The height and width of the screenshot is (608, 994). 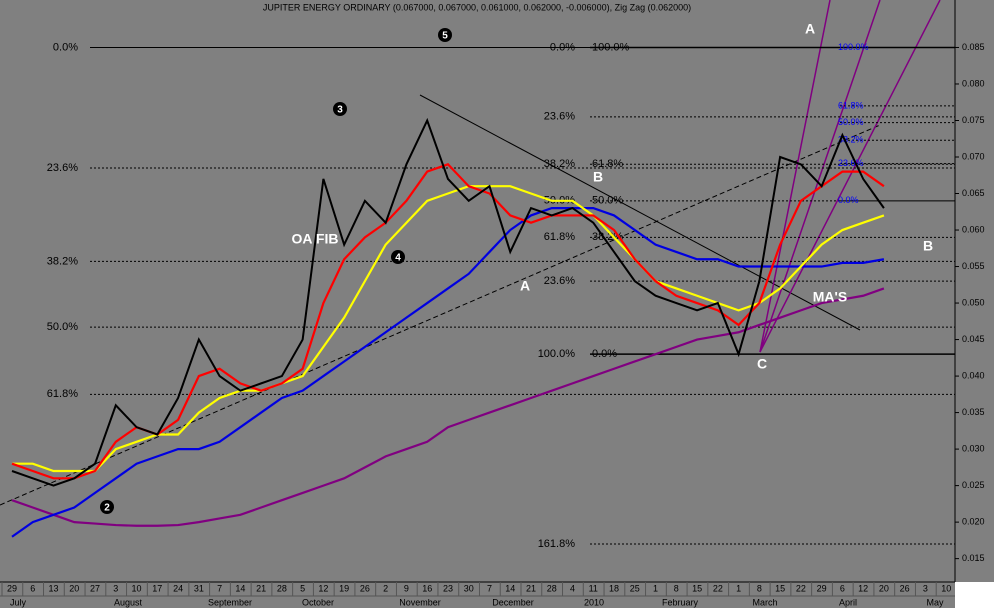 I want to click on y-tick-label: 0.035, so click(x=973, y=412).